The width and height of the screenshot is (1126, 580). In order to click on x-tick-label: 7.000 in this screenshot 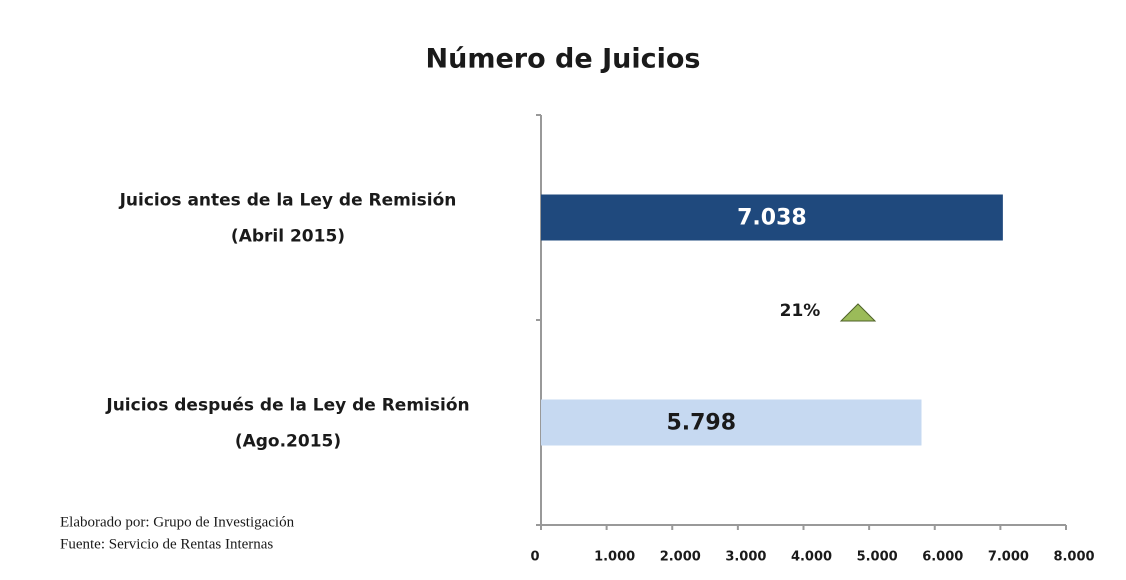, I will do `click(1008, 557)`.